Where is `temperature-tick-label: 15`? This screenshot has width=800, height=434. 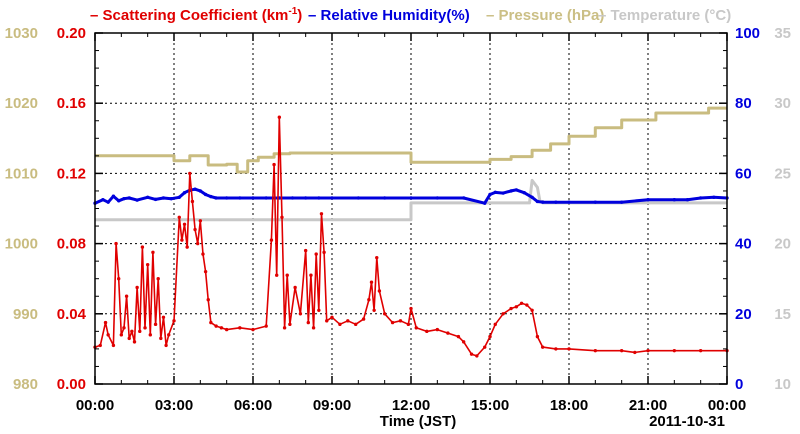
temperature-tick-label: 15 is located at coordinates (782, 314).